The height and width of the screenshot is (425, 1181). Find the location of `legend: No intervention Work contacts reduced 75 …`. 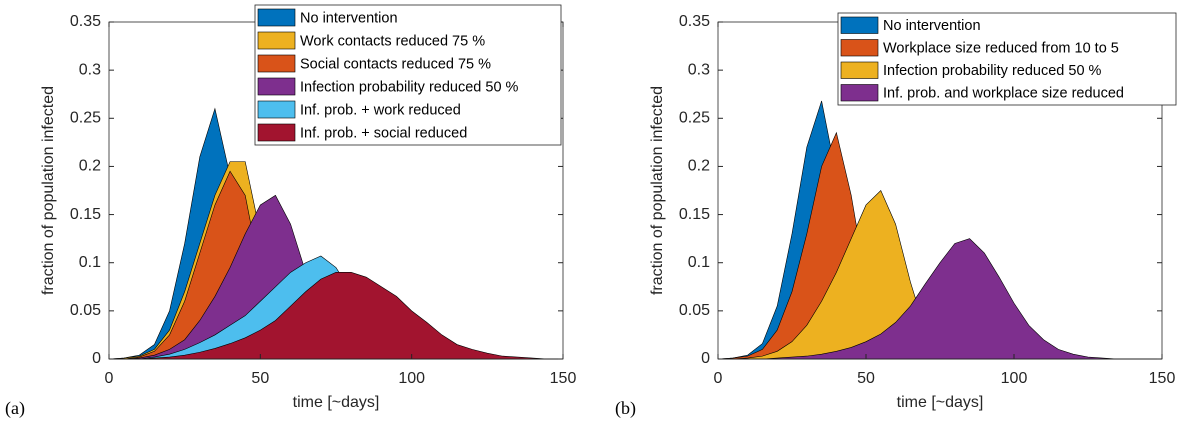

legend: No intervention Work contacts reduced 75 … is located at coordinates (408, 75).